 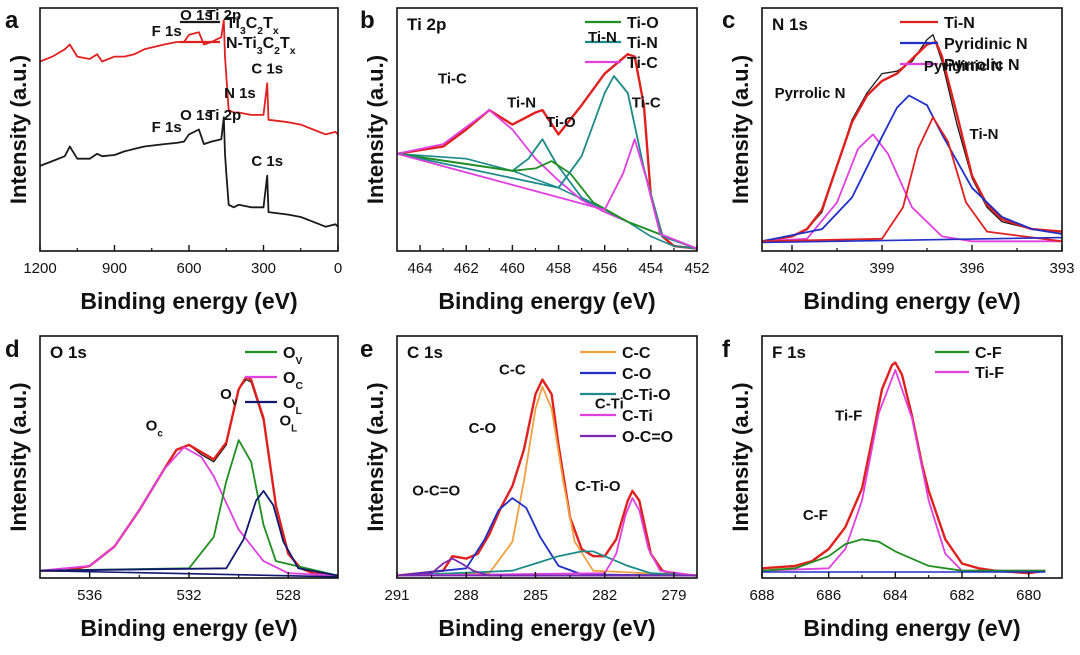 What do you see at coordinates (338, 268) in the screenshot?
I see `x-tick-label: 0` at bounding box center [338, 268].